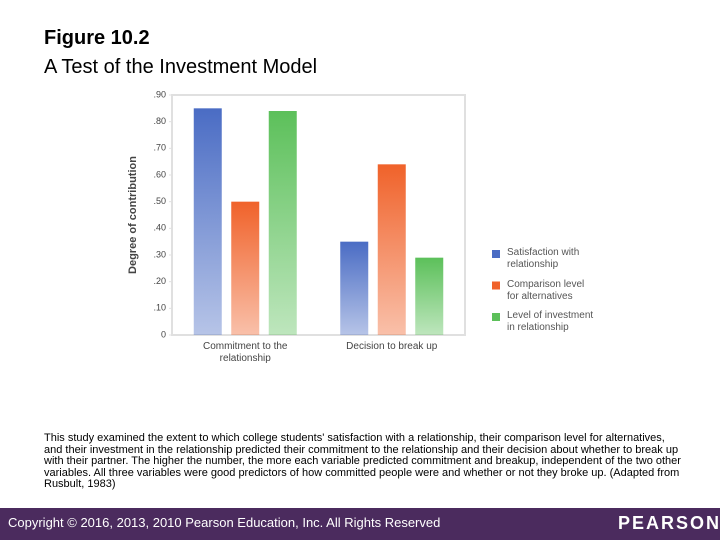 This screenshot has width=720, height=540. Describe the element at coordinates (159, 174) in the screenshot. I see `y-tick-label: .60` at that location.